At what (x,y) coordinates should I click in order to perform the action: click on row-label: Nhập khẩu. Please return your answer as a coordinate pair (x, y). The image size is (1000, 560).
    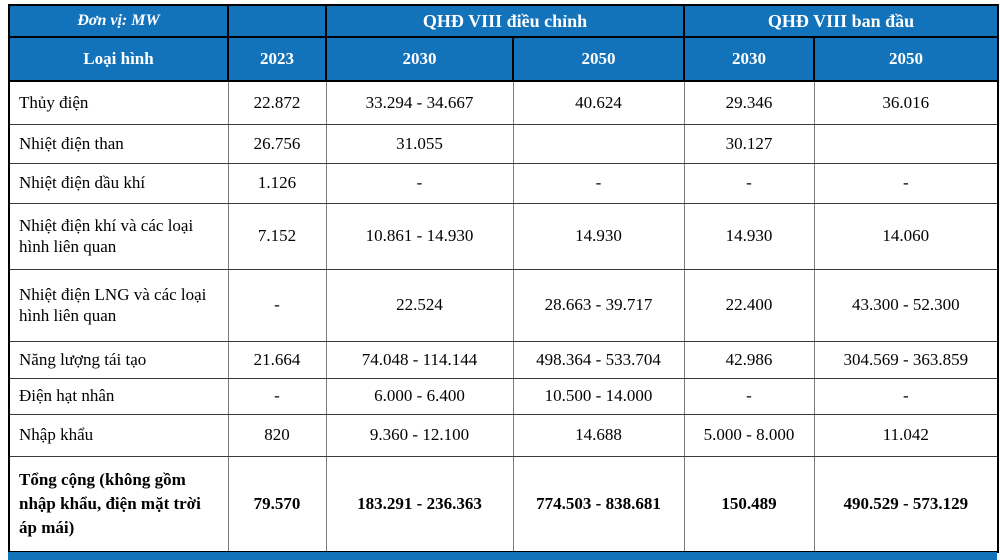
    Looking at the image, I should click on (118, 435).